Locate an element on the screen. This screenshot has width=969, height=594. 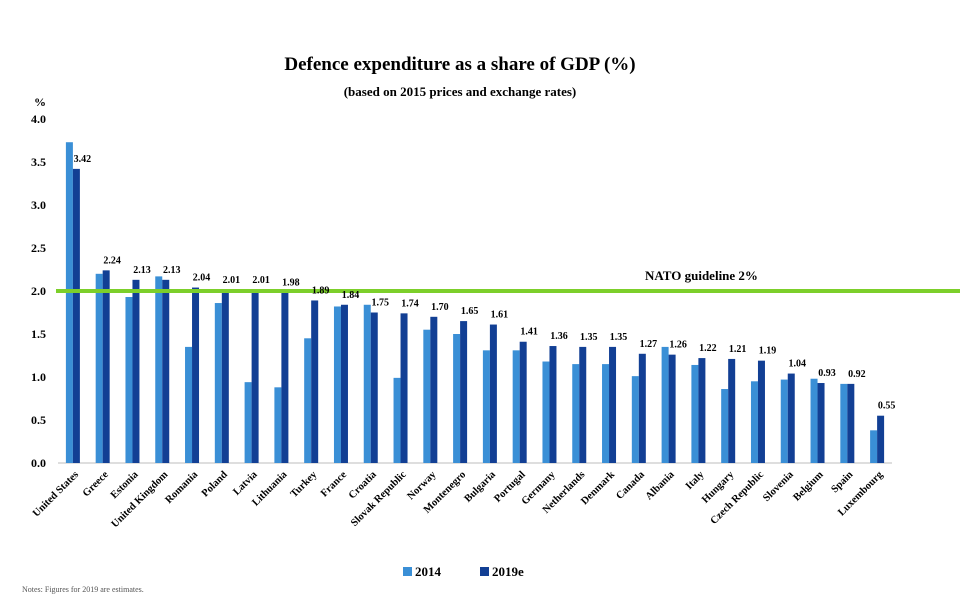
data-label: 1.27 is located at coordinates (649, 344).